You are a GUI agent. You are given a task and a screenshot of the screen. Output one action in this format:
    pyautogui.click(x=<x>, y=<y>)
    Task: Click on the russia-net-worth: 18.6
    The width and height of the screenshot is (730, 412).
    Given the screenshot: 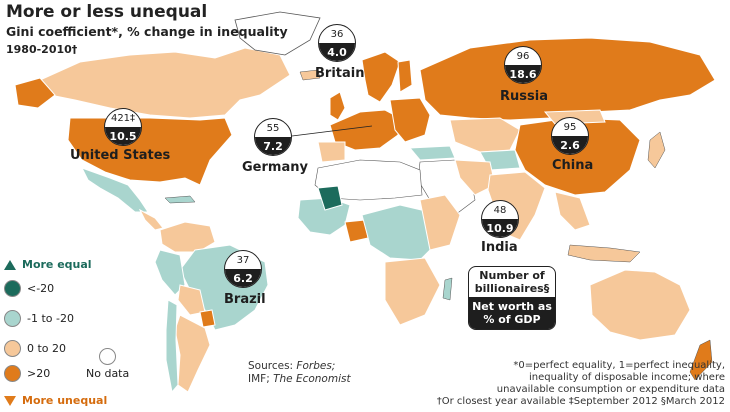 What is the action you would take?
    pyautogui.click(x=523, y=74)
    